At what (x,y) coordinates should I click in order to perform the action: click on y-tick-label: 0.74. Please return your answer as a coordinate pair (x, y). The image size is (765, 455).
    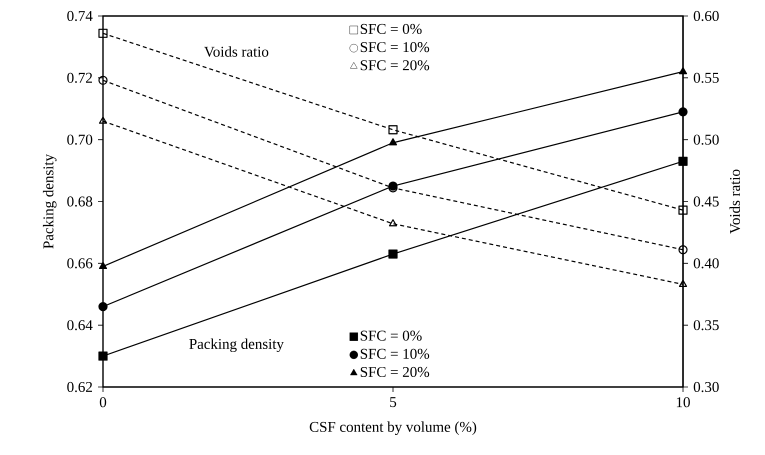
    Looking at the image, I should click on (80, 16).